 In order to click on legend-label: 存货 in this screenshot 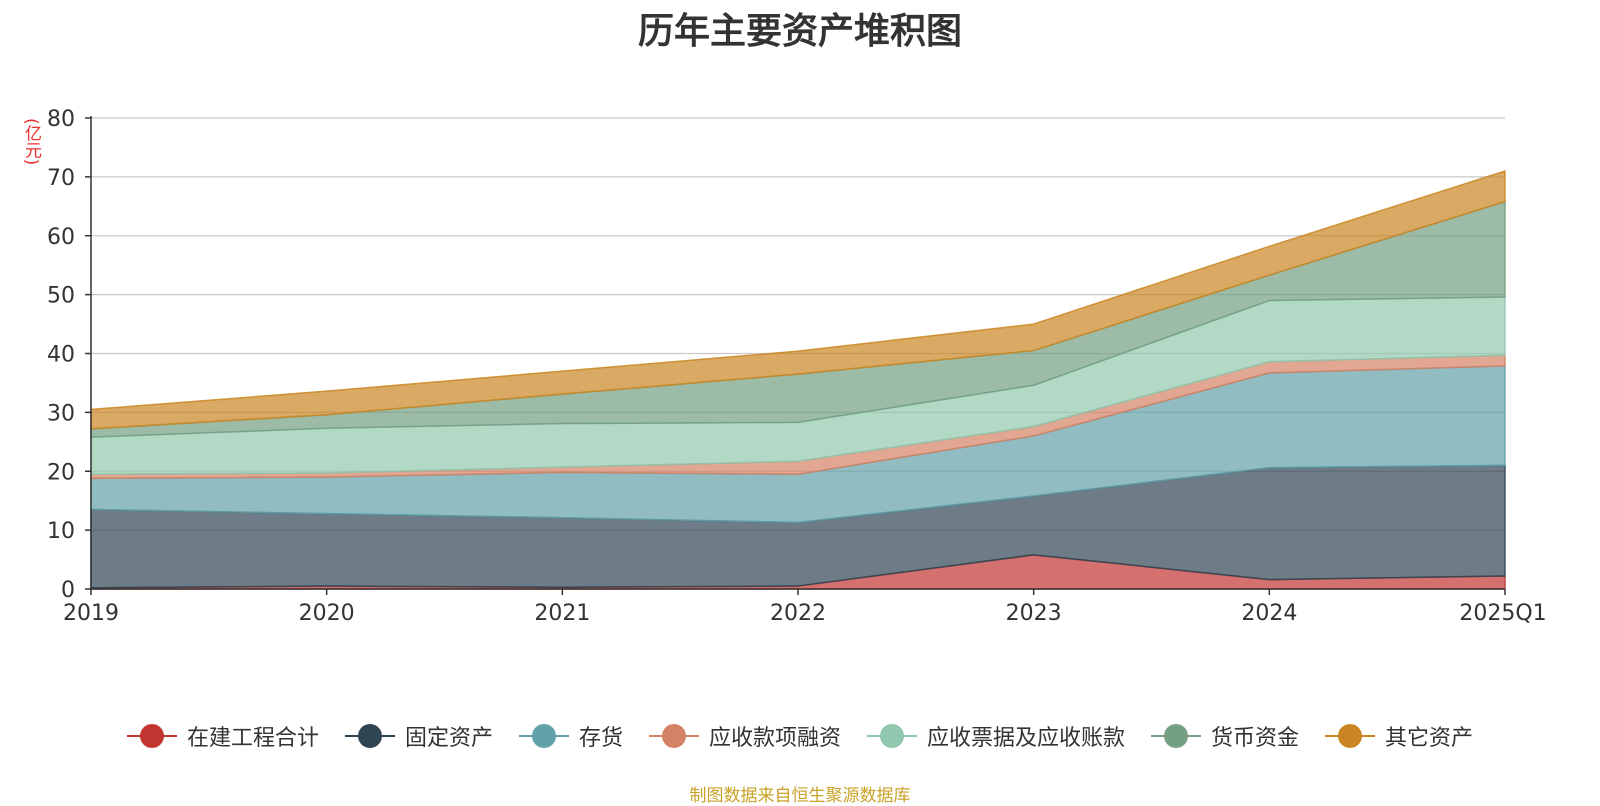, I will do `click(600, 738)`.